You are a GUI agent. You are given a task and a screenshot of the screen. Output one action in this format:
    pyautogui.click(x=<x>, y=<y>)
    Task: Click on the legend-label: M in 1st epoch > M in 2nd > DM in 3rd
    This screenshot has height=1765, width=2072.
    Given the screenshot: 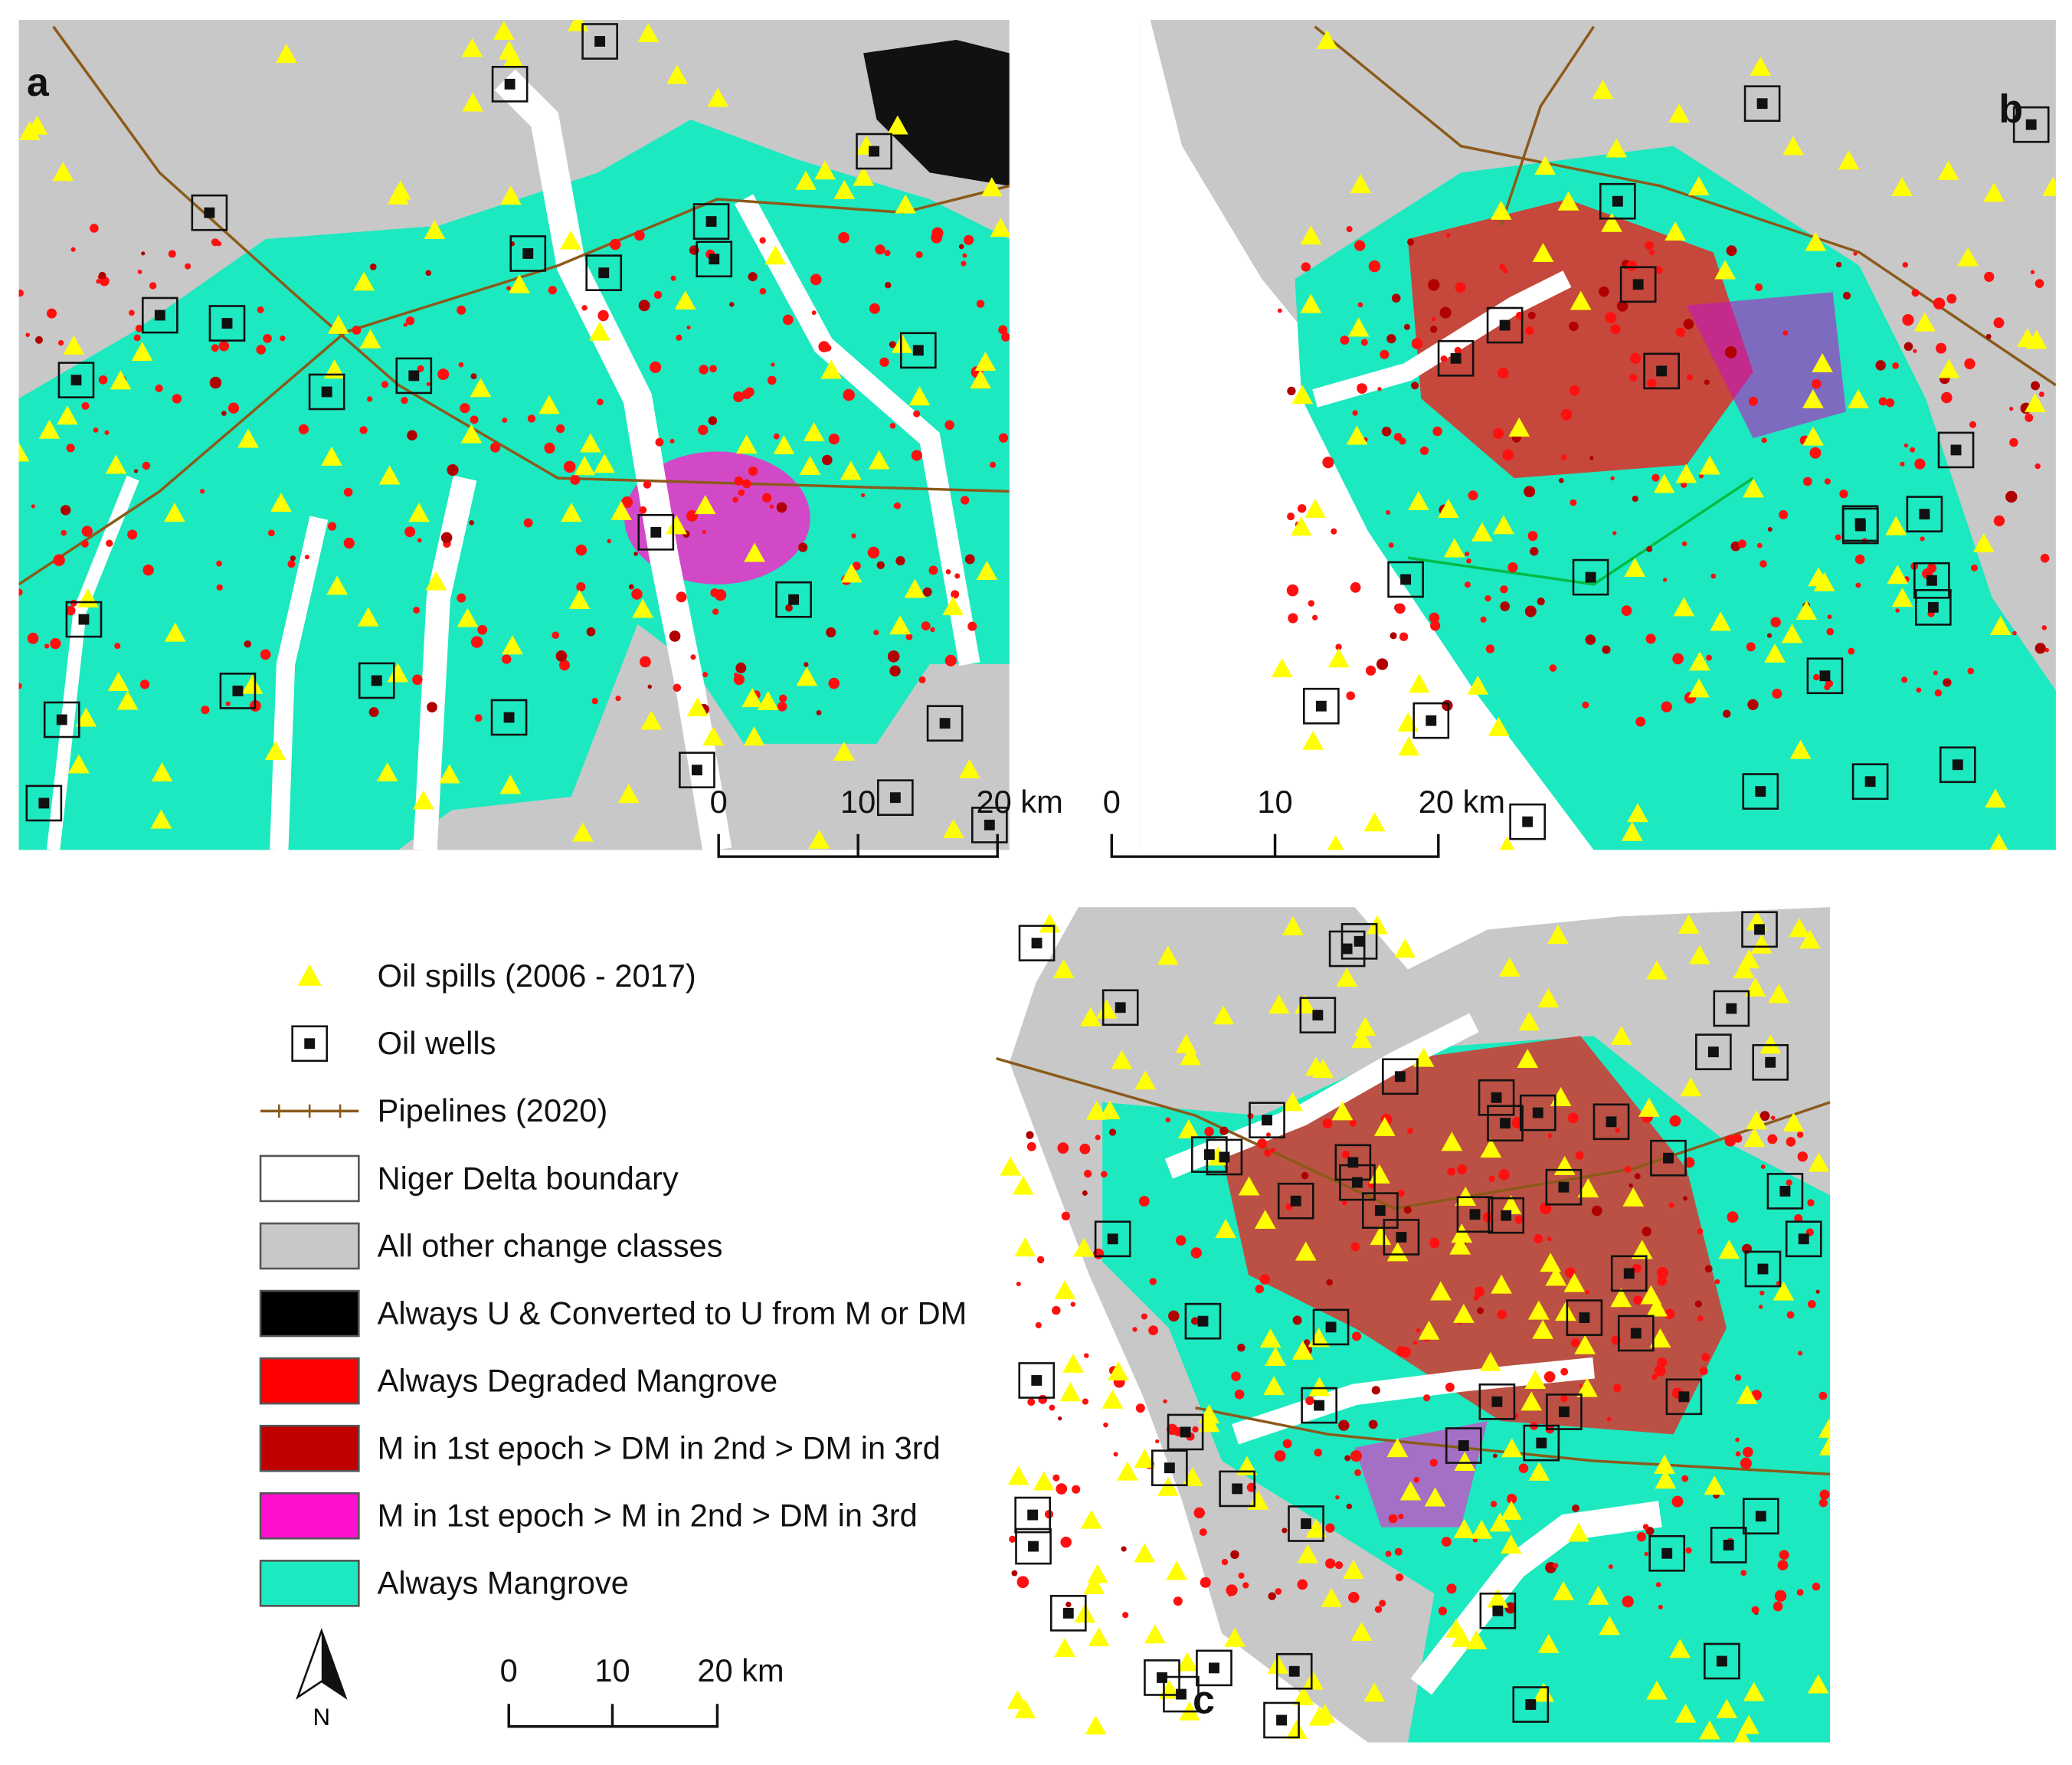 What is the action you would take?
    pyautogui.click(x=648, y=1516)
    